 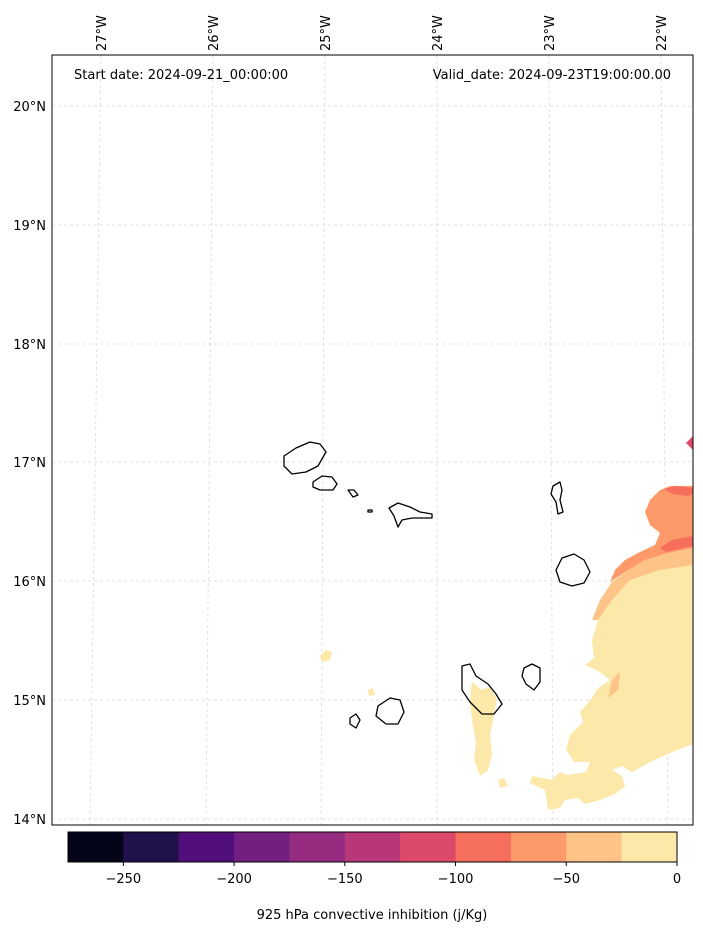 What do you see at coordinates (29, 701) in the screenshot?
I see `lat-label-15n: 15°N` at bounding box center [29, 701].